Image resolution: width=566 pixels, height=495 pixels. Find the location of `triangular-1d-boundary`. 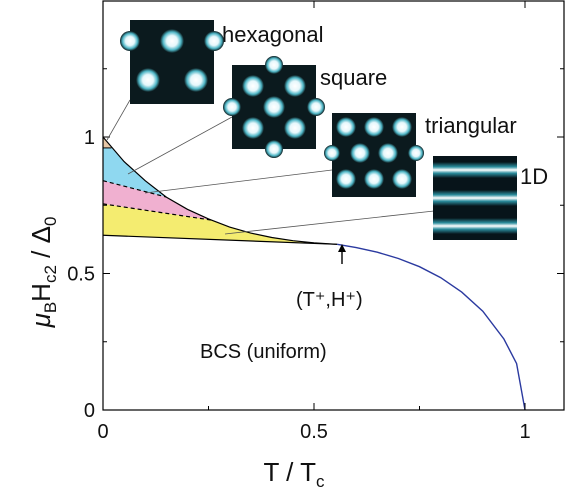

triangular-1d-boundary is located at coordinates (157, 212).